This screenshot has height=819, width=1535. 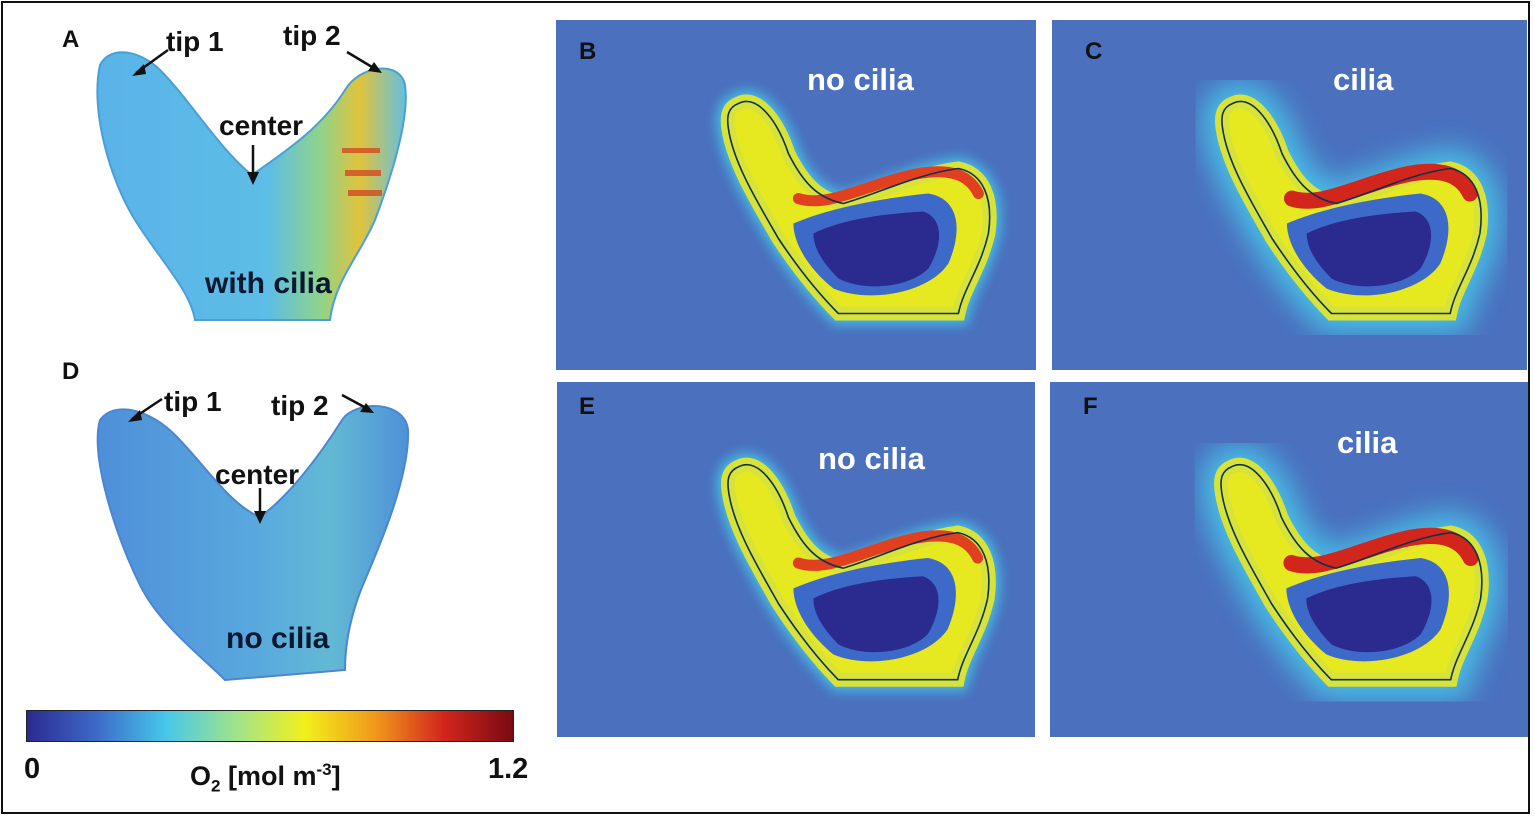 I want to click on colorbar, so click(x=270, y=726).